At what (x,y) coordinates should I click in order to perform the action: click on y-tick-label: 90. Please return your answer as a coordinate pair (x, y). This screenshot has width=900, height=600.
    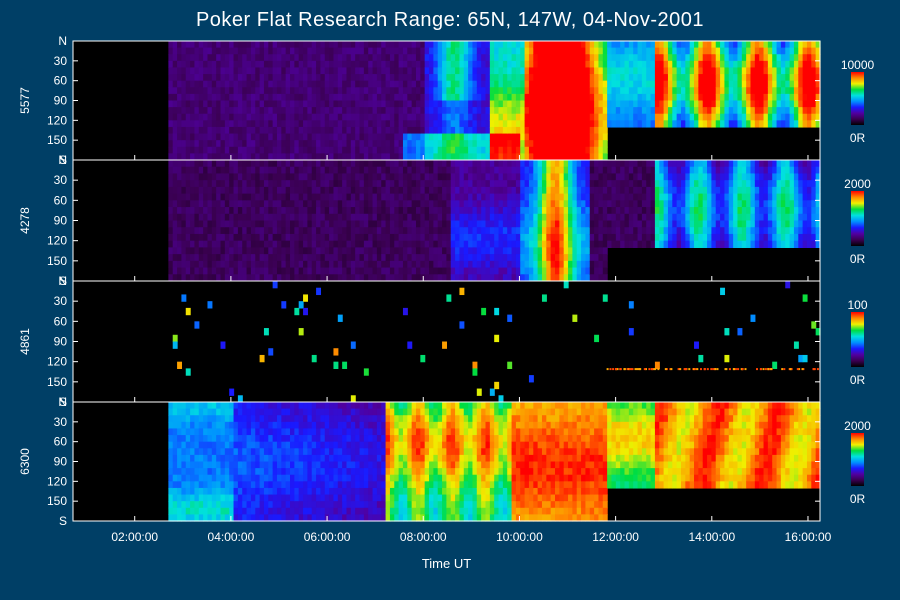
    Looking at the image, I should click on (61, 221).